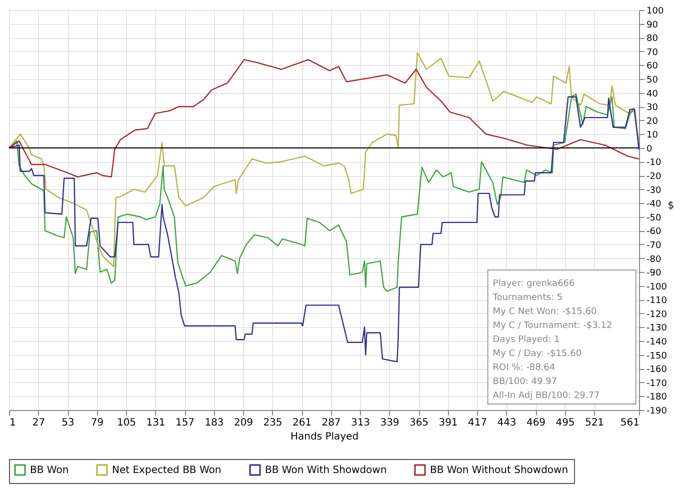 Image resolution: width=700 pixels, height=492 pixels. I want to click on y-tick-label: 50, so click(652, 80).